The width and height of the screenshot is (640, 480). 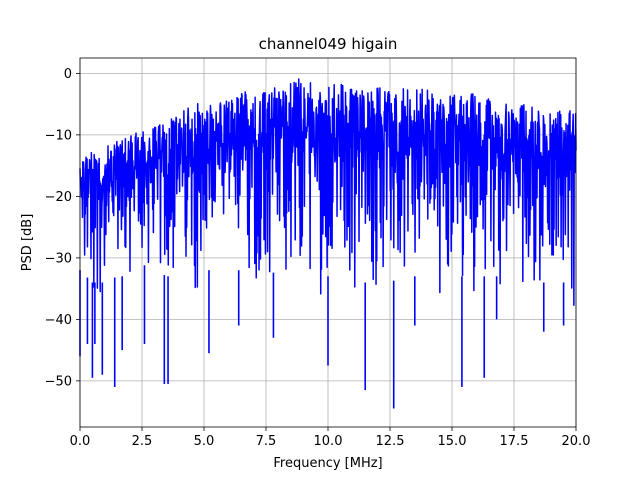 What do you see at coordinates (327, 463) in the screenshot?
I see `x-axis-label: Frequency [MHz]` at bounding box center [327, 463].